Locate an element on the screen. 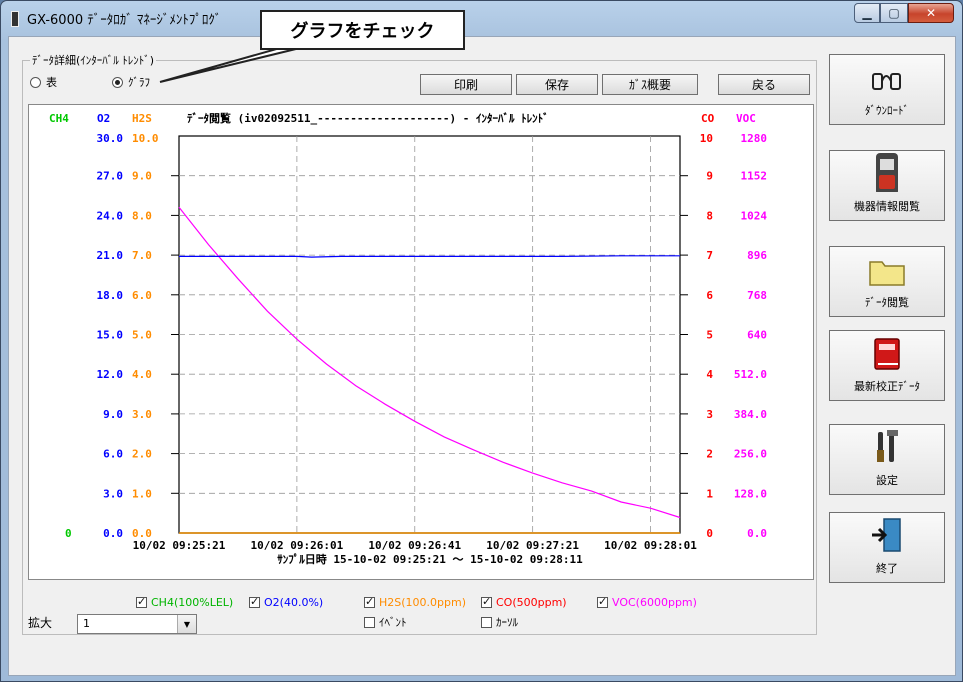 The width and height of the screenshot is (963, 682). settings-label: 設定 is located at coordinates (887, 480).